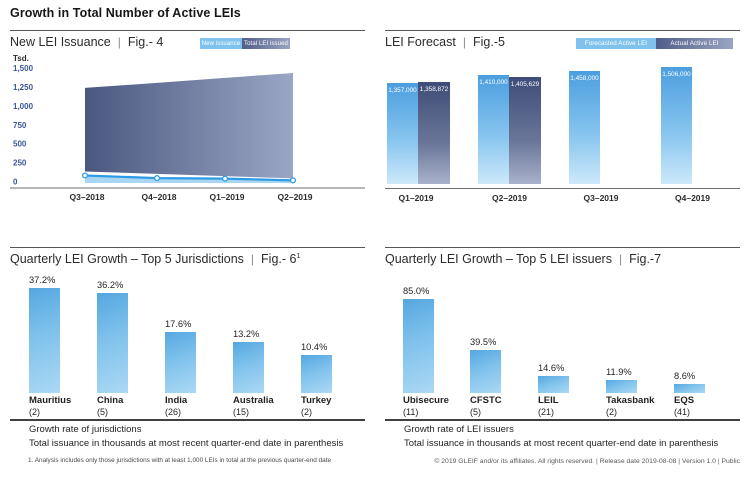 This screenshot has height=481, width=750. What do you see at coordinates (694, 43) in the screenshot?
I see `legend-item-actual-active-lei: Actual Active LEI` at bounding box center [694, 43].